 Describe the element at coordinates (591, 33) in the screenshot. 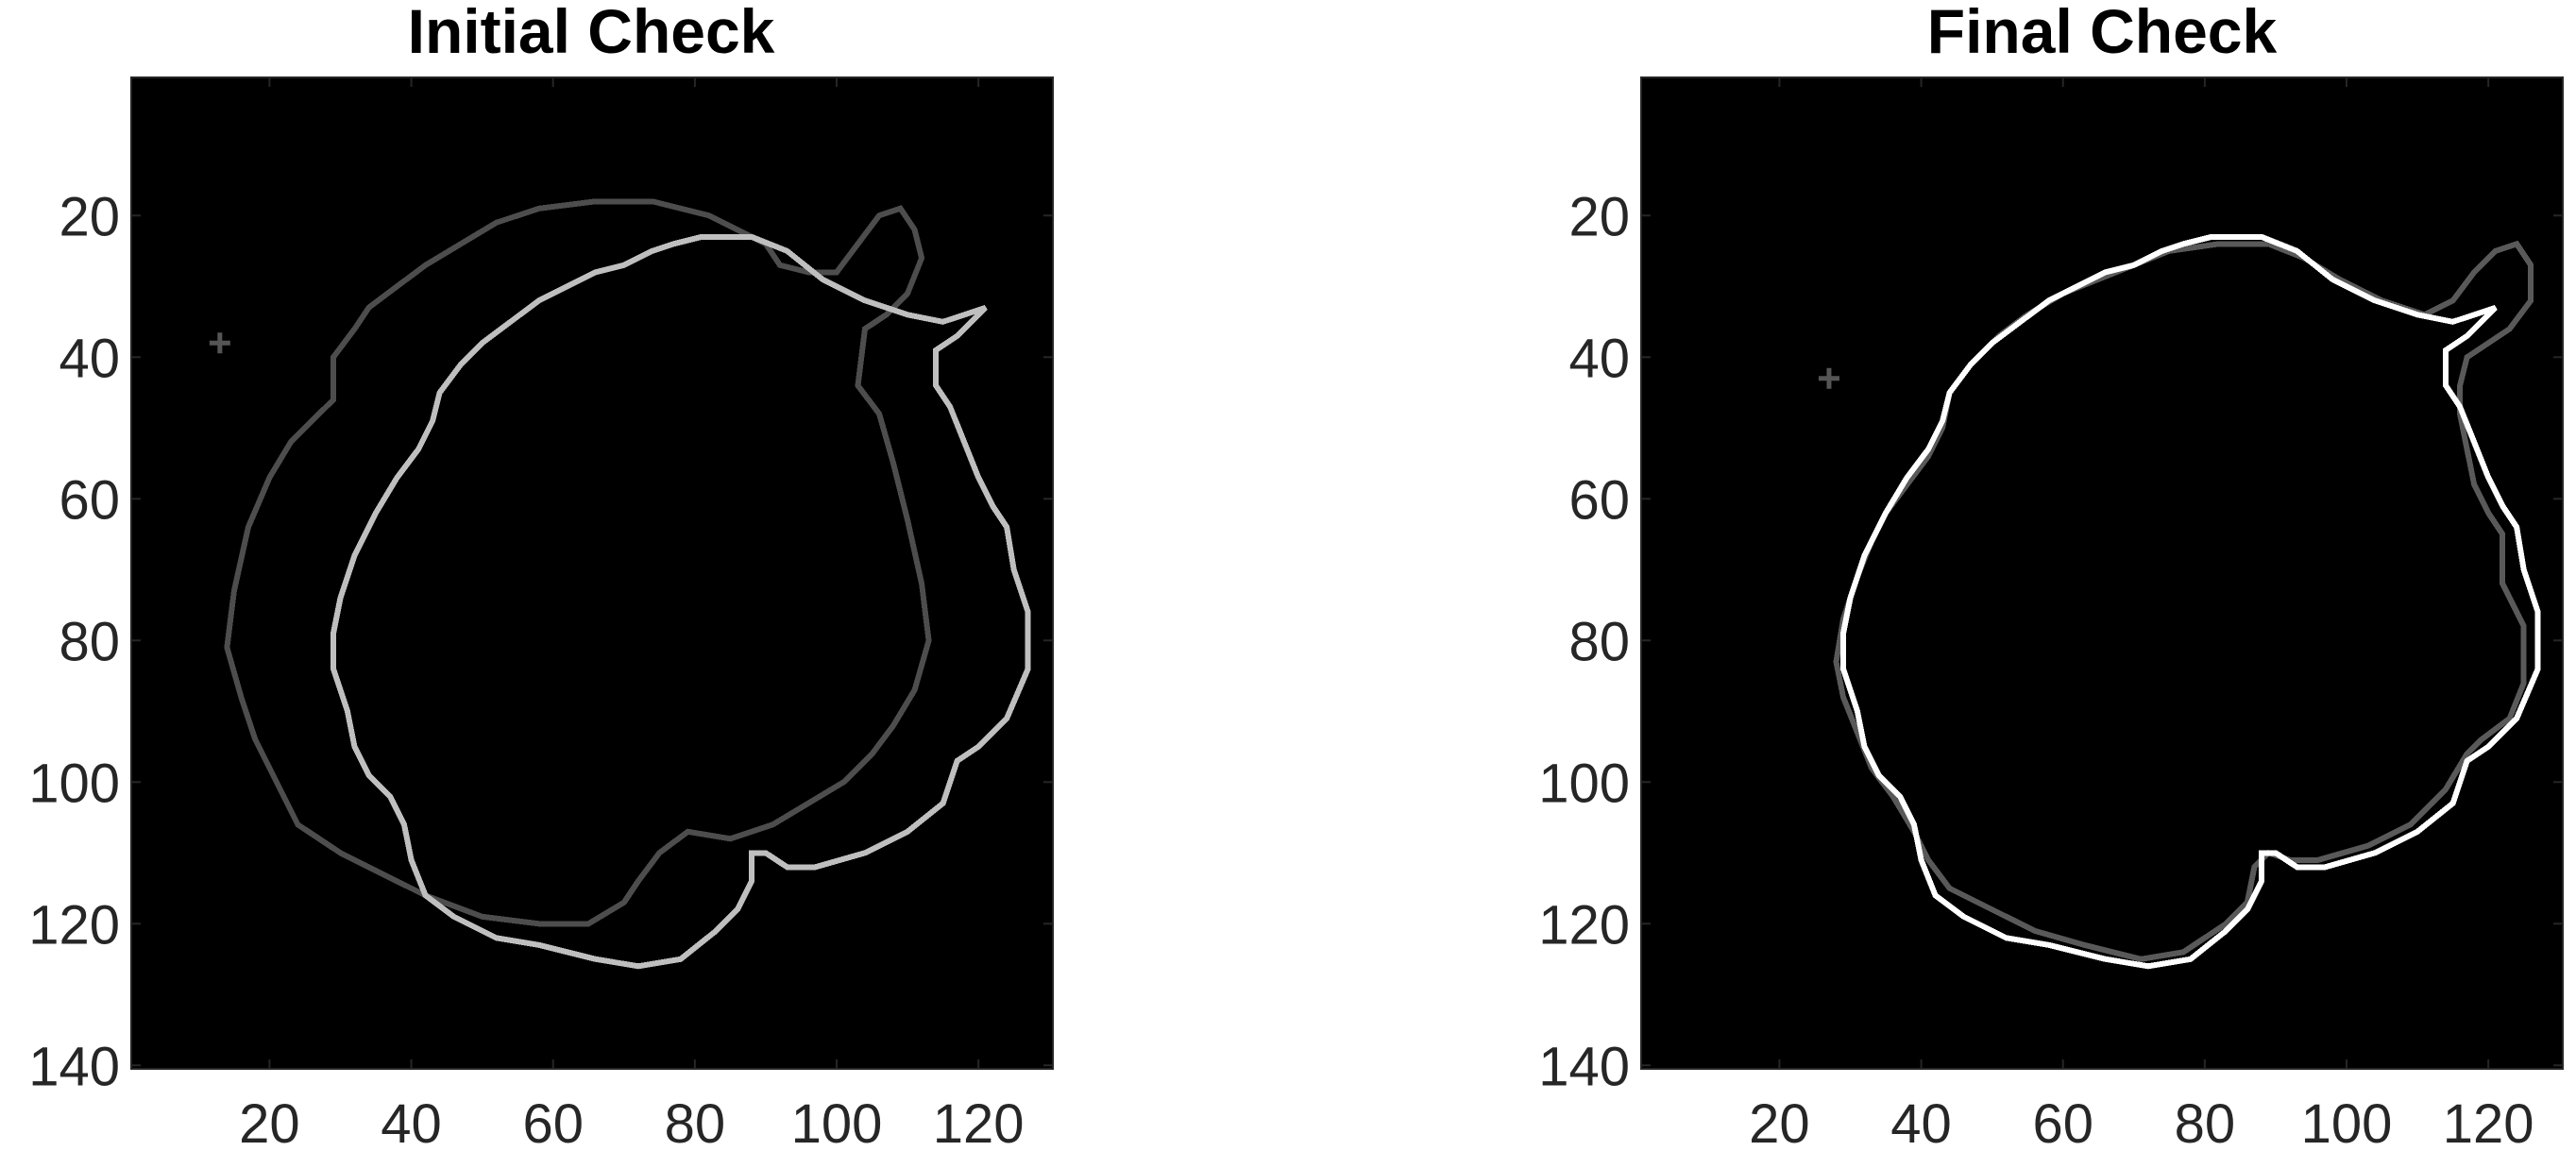

I see `chart-title-initial-check: Initial Check` at that location.